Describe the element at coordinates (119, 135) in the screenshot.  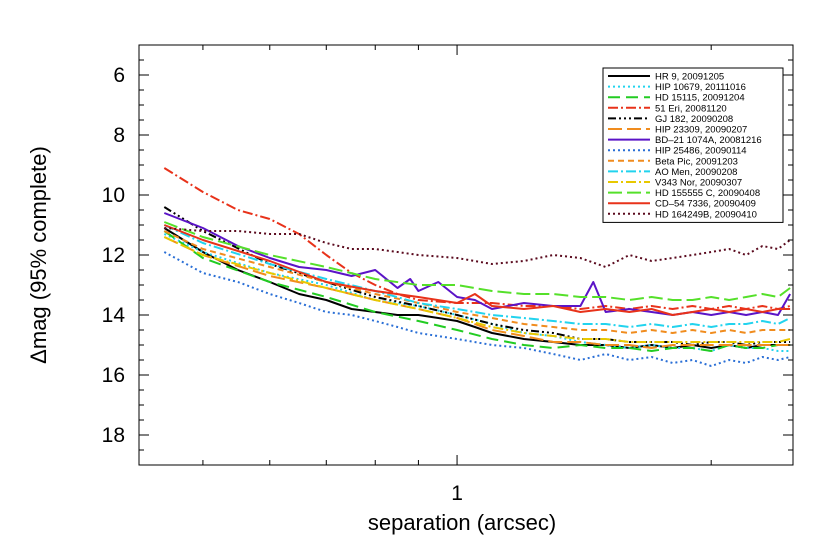
I see `y-tick-label: 8` at that location.